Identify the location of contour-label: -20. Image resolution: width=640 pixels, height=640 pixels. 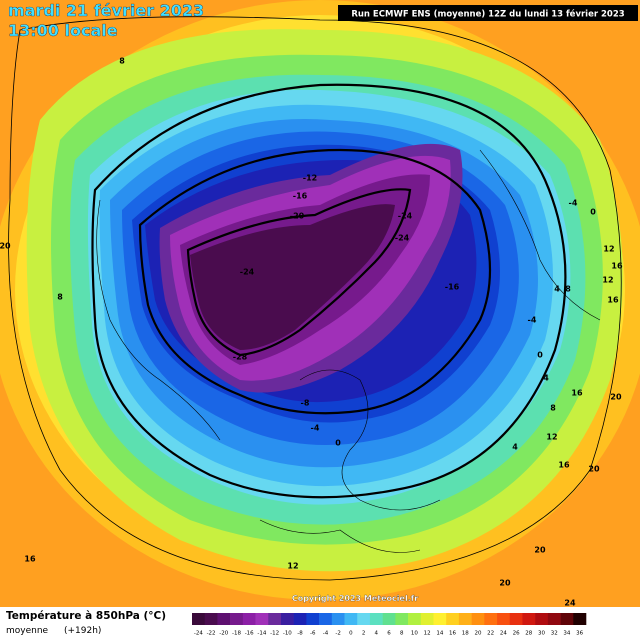
(297, 216).